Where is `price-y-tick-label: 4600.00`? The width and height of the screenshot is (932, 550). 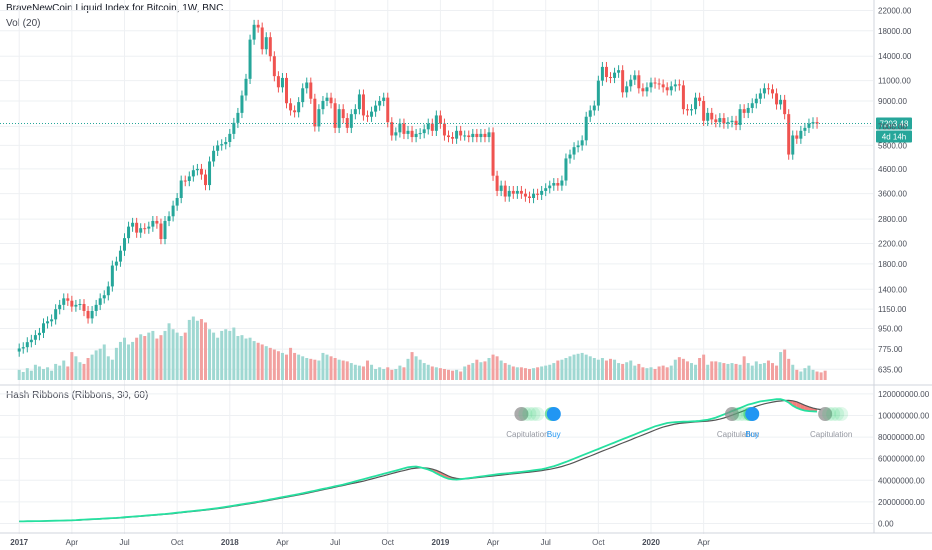 price-y-tick-label: 4600.00 is located at coordinates (892, 169).